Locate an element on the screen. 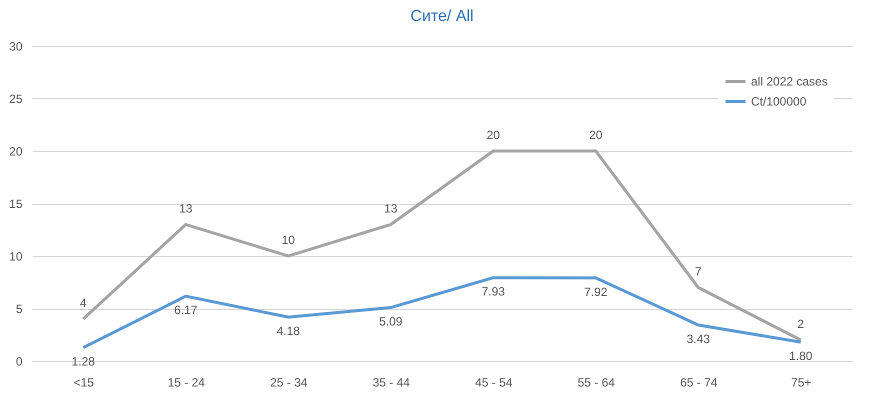 The image size is (886, 400). x-tick-label: 75+ is located at coordinates (801, 383).